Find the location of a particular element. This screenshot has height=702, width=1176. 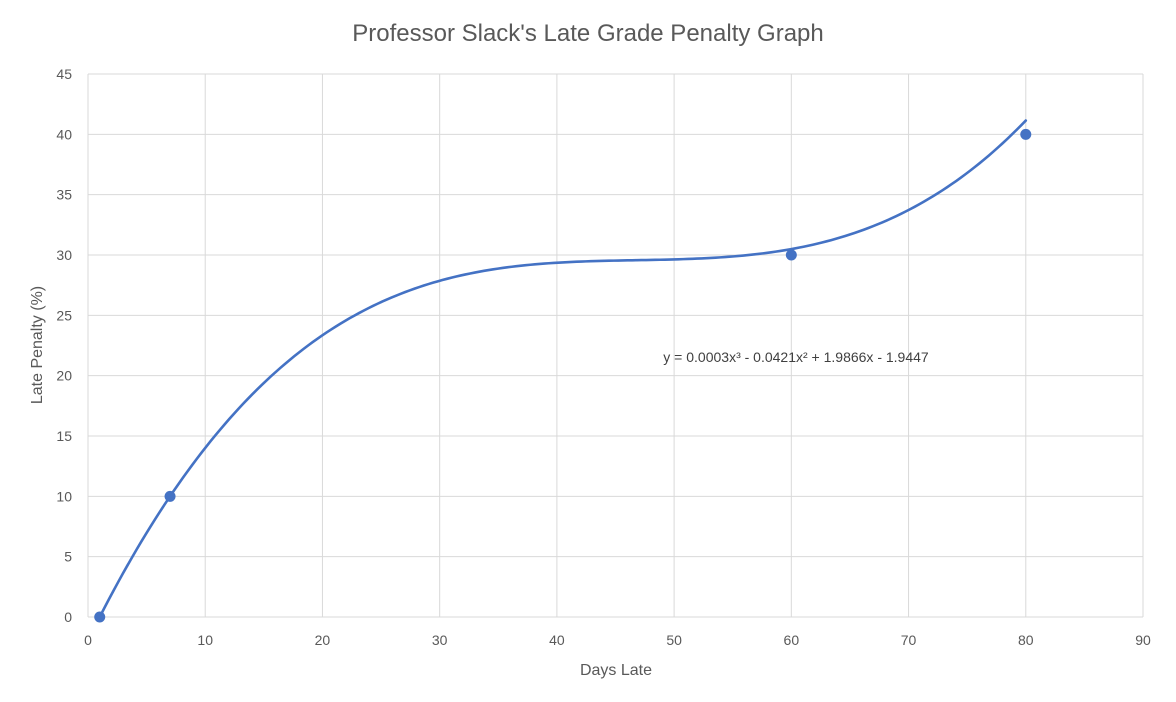

y-tick-label: 45 is located at coordinates (64, 74).